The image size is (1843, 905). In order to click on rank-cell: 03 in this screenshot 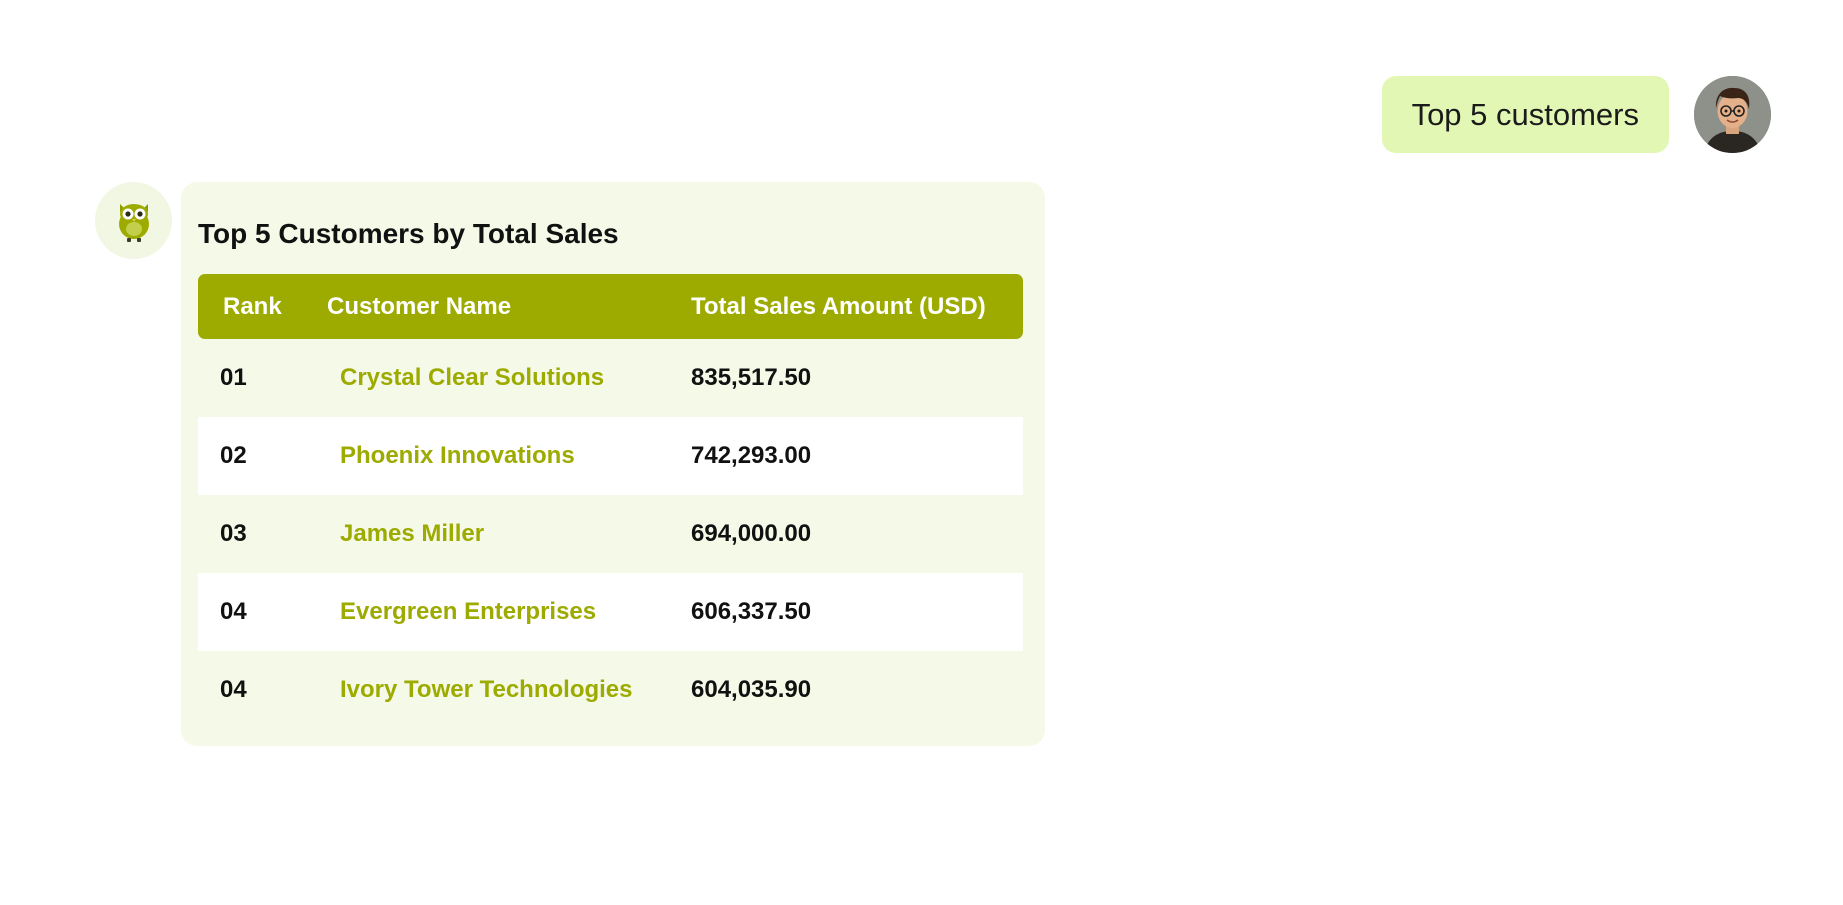, I will do `click(262, 534)`.